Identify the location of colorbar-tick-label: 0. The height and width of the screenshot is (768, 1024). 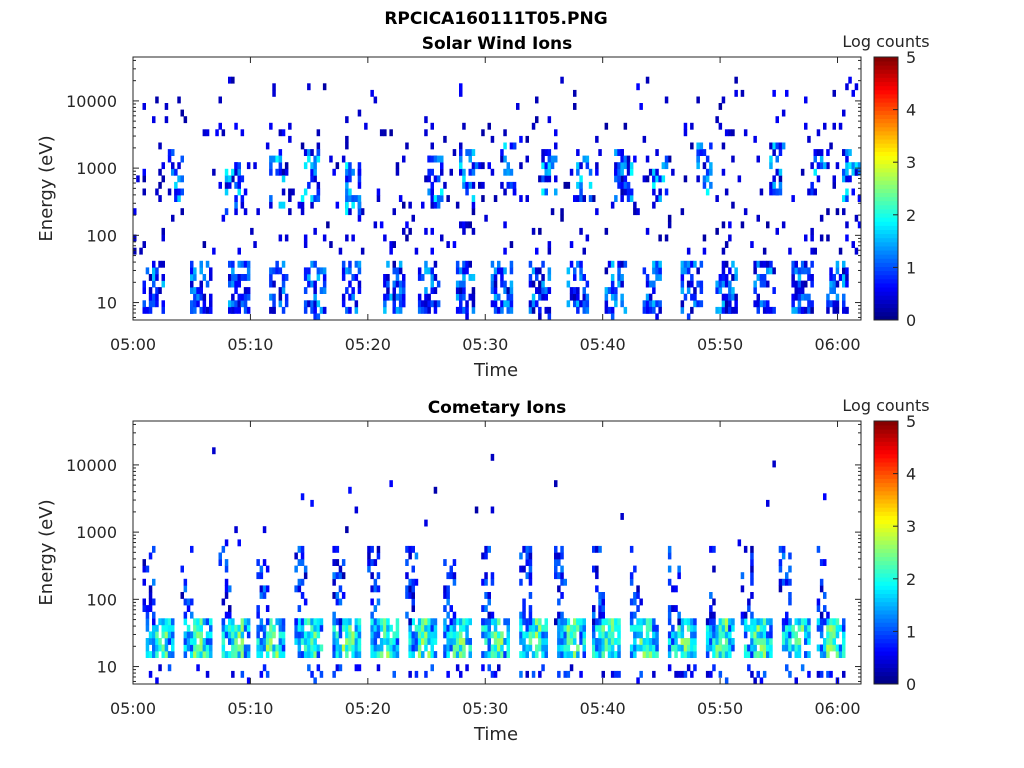
(911, 320).